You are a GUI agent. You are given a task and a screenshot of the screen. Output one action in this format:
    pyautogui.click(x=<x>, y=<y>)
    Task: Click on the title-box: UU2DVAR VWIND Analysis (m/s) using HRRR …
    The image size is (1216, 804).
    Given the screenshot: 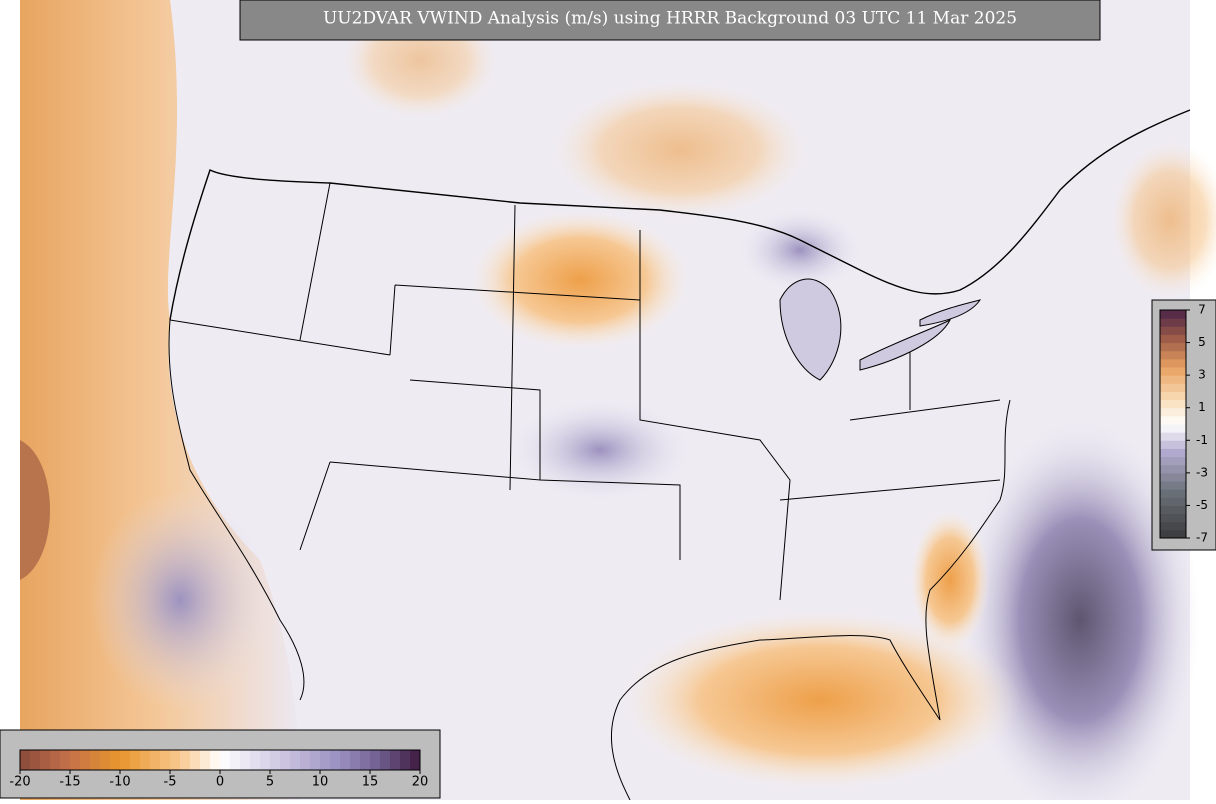 What is the action you would take?
    pyautogui.click(x=670, y=20)
    